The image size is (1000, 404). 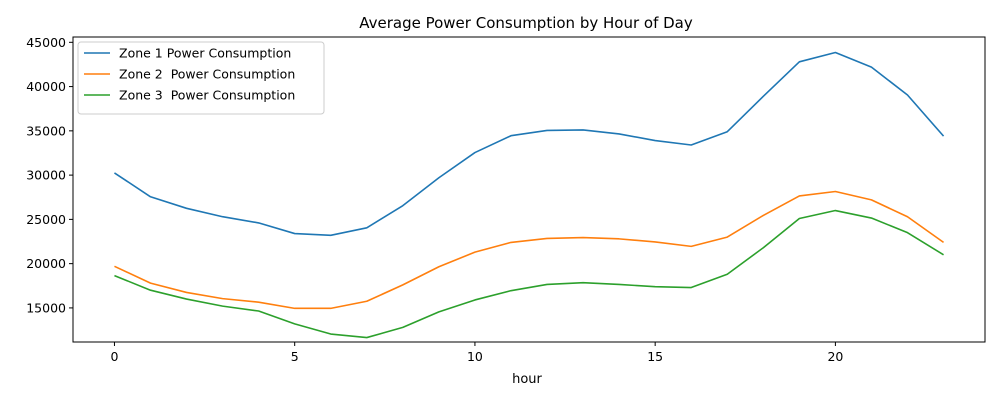 I want to click on legend-label-zone-1: Zone 1 Power Consumption, so click(x=205, y=53).